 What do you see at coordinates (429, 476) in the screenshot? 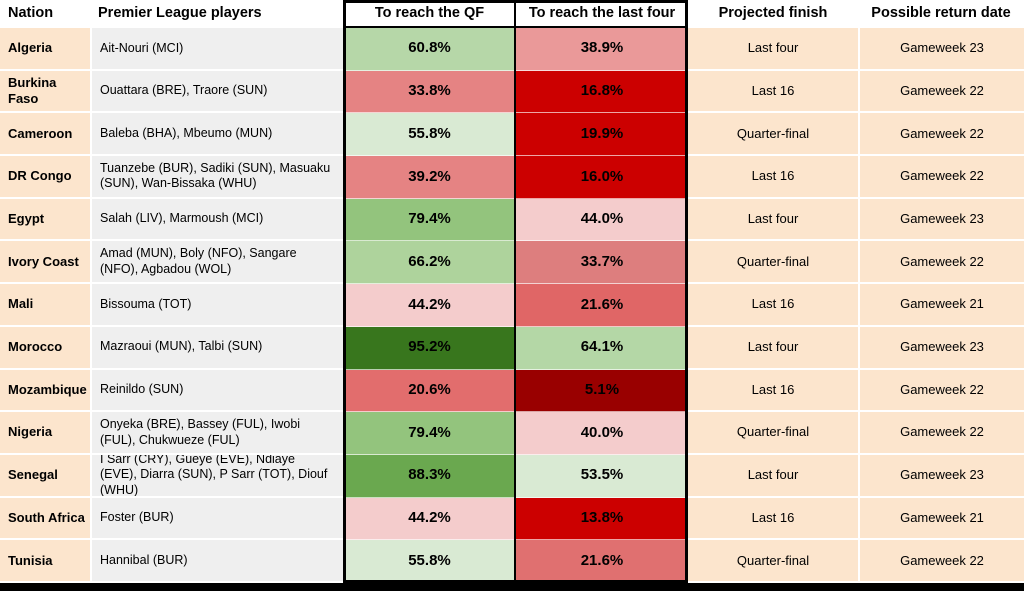
I see `qf-probability-cell: 88.3%` at bounding box center [429, 476].